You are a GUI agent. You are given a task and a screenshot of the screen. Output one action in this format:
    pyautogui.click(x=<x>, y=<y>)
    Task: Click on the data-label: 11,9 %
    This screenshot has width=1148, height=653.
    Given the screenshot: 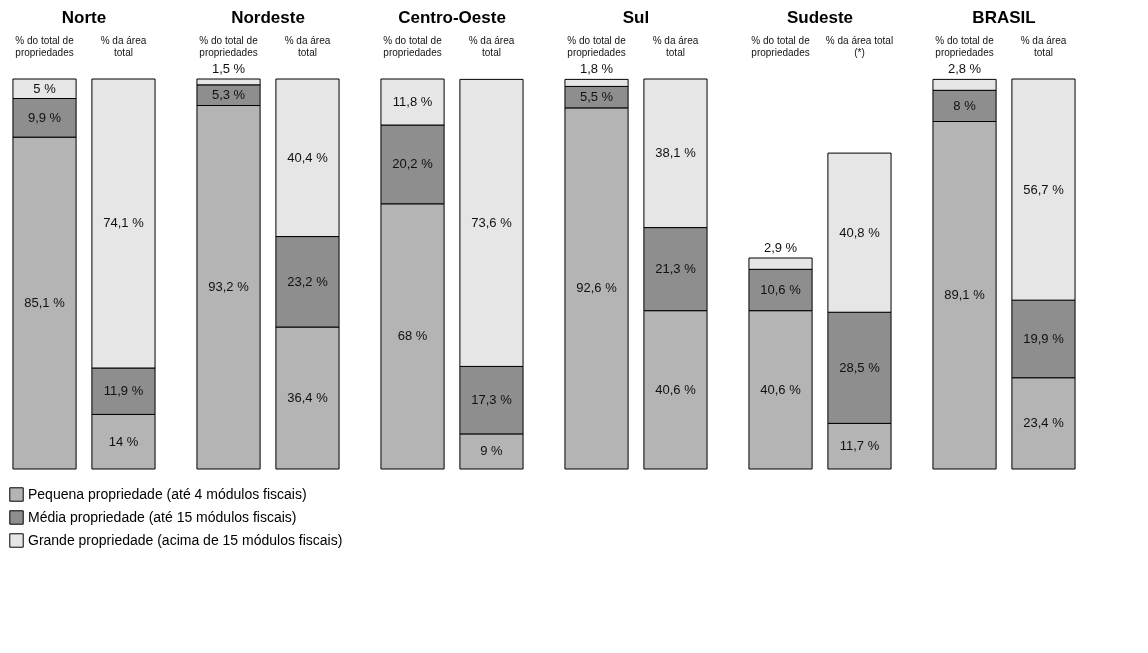 What is the action you would take?
    pyautogui.click(x=123, y=391)
    